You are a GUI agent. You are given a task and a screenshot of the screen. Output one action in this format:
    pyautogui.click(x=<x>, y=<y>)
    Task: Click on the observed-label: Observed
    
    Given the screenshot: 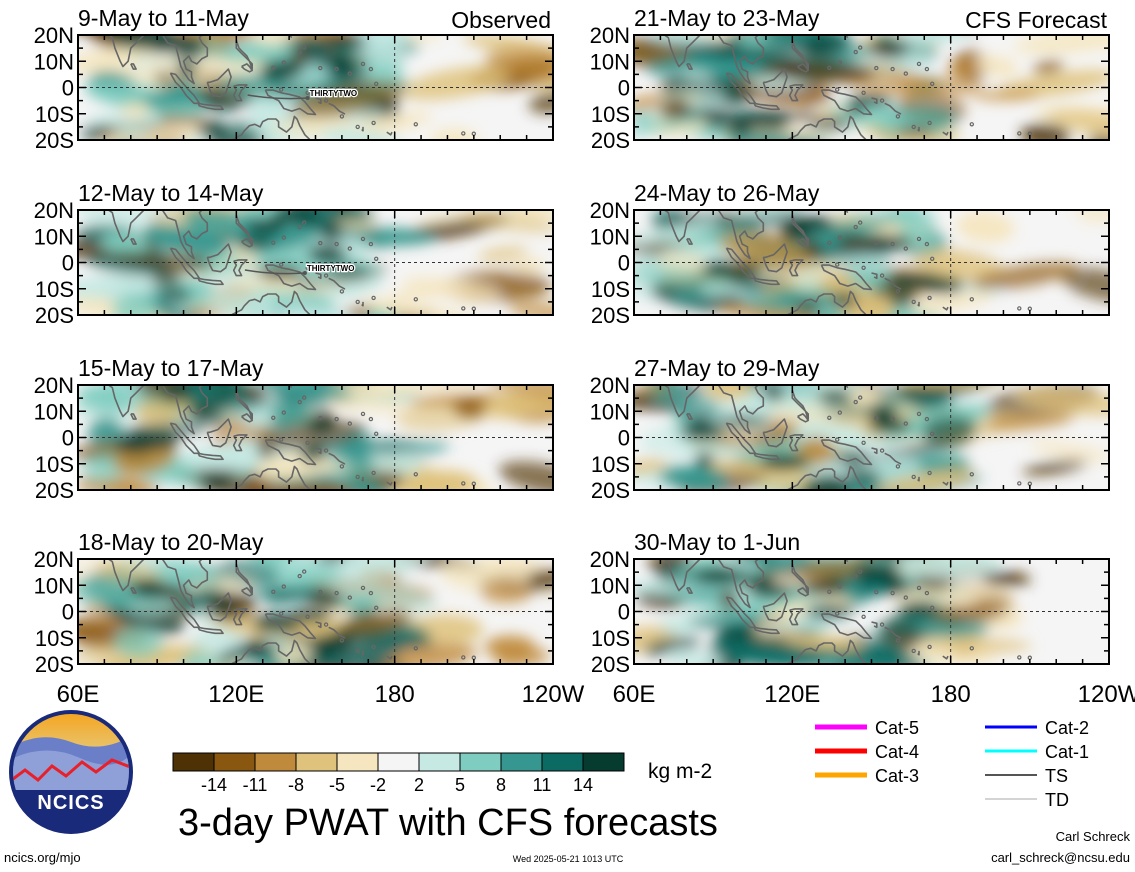 What is the action you would take?
    pyautogui.click(x=501, y=20)
    